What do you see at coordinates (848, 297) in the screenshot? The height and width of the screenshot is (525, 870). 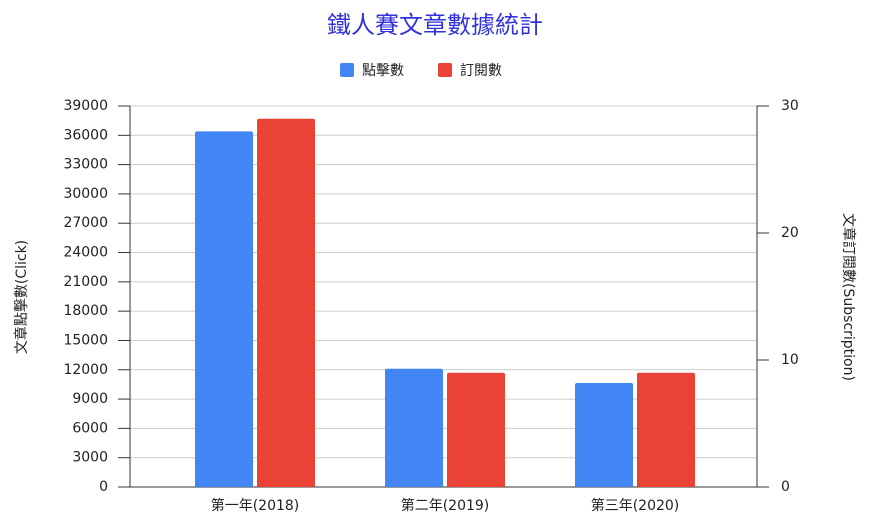 I see `y2-axis-title: 文章訂閱數(Subscription)` at bounding box center [848, 297].